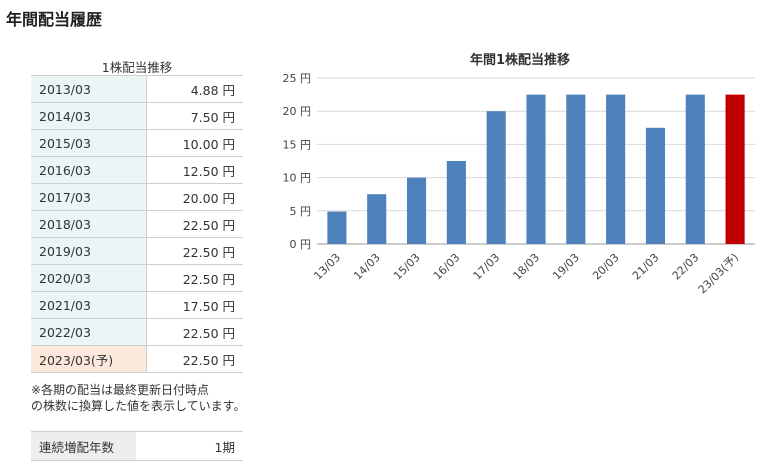 This screenshot has height=467, width=765. What do you see at coordinates (194, 89) in the screenshot?
I see `amount-cell: 4.88 円` at bounding box center [194, 89].